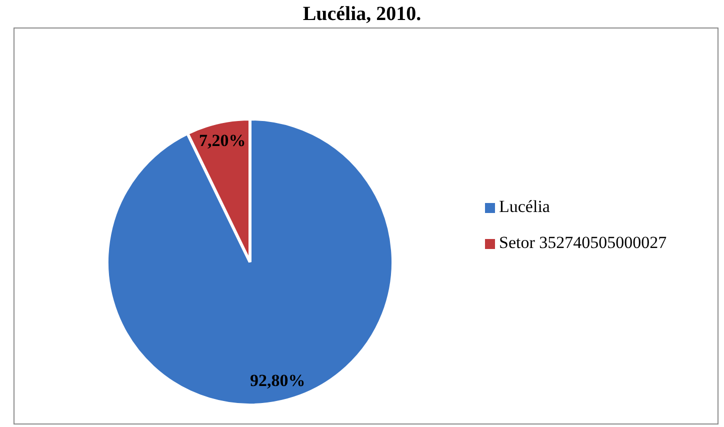 The width and height of the screenshot is (724, 427). Describe the element at coordinates (222, 140) in the screenshot. I see `data-label: 7,20%` at that location.